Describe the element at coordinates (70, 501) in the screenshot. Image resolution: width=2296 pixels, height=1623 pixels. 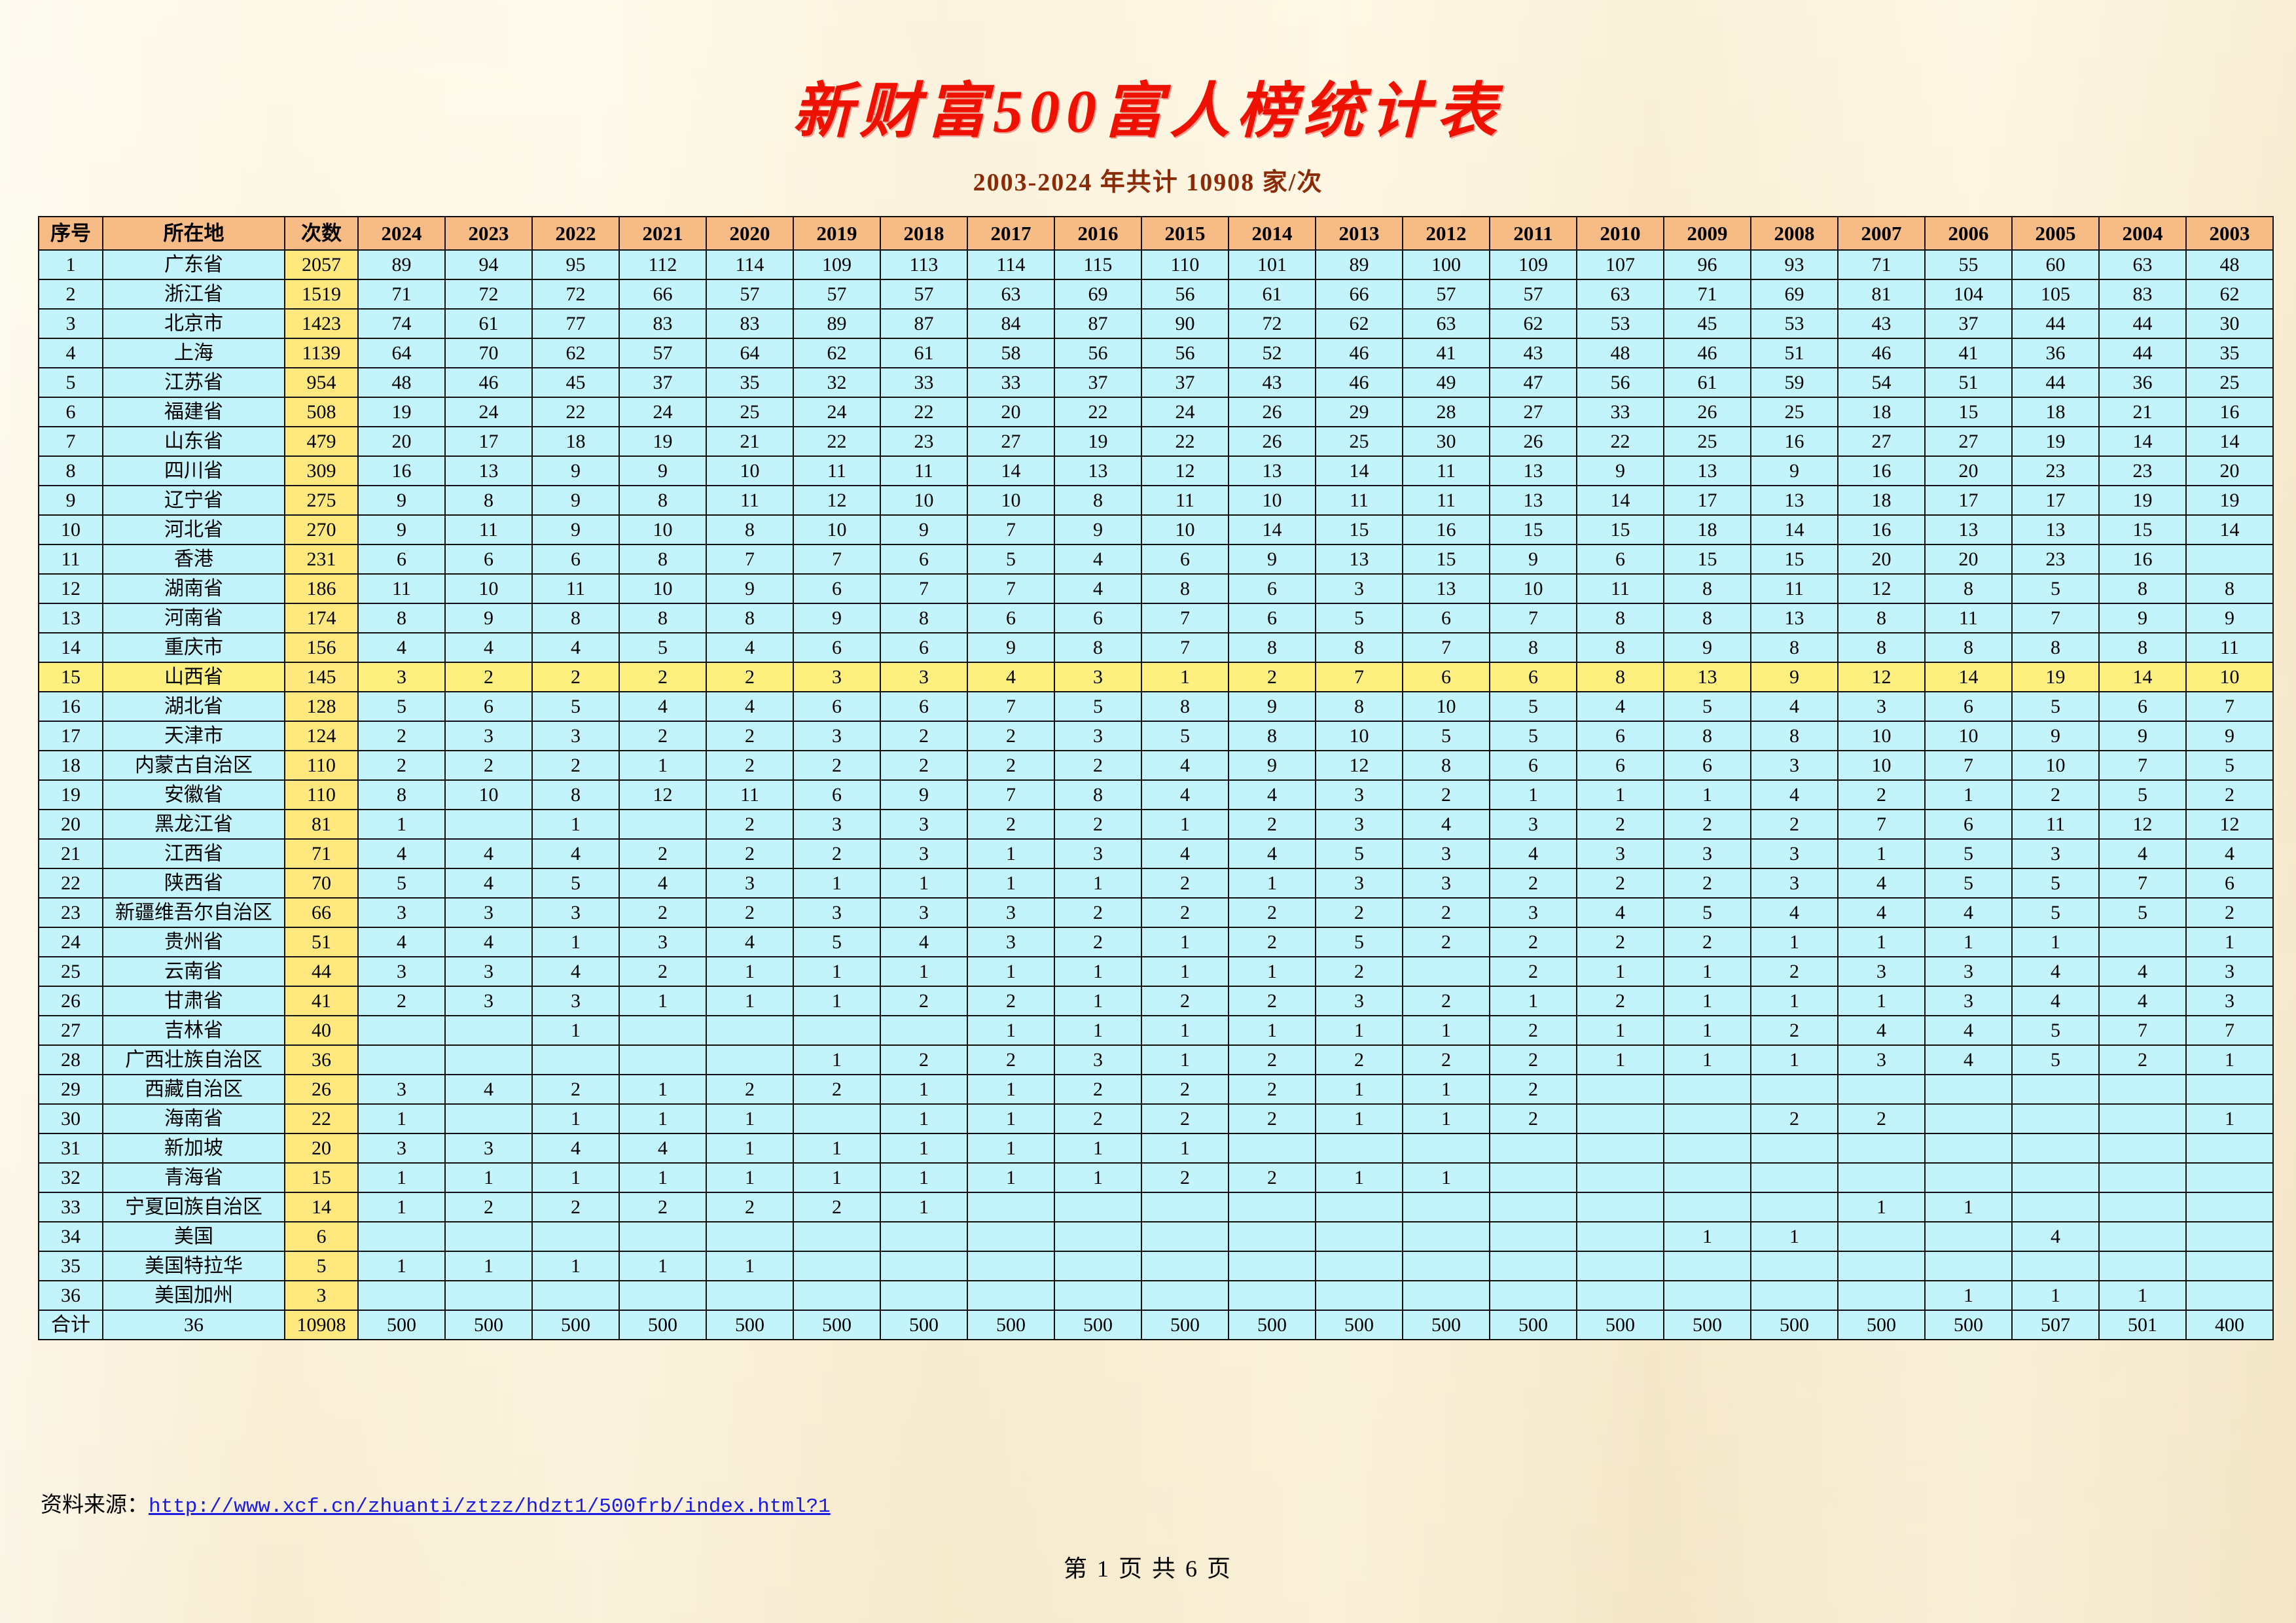
I see `cell-index: 9` at that location.